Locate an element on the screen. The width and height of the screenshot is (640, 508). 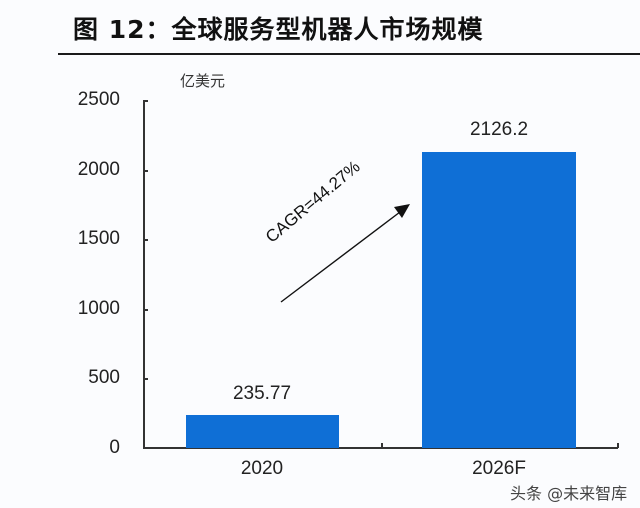
bar-2020 is located at coordinates (262, 431).